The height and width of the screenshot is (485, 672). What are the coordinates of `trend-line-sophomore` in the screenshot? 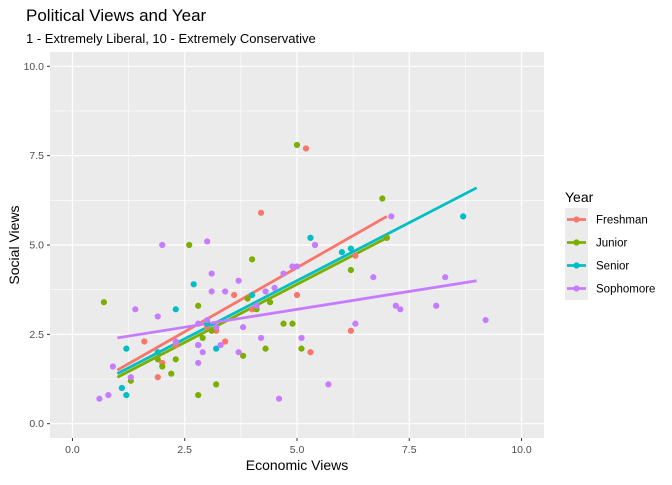 It's located at (297, 309).